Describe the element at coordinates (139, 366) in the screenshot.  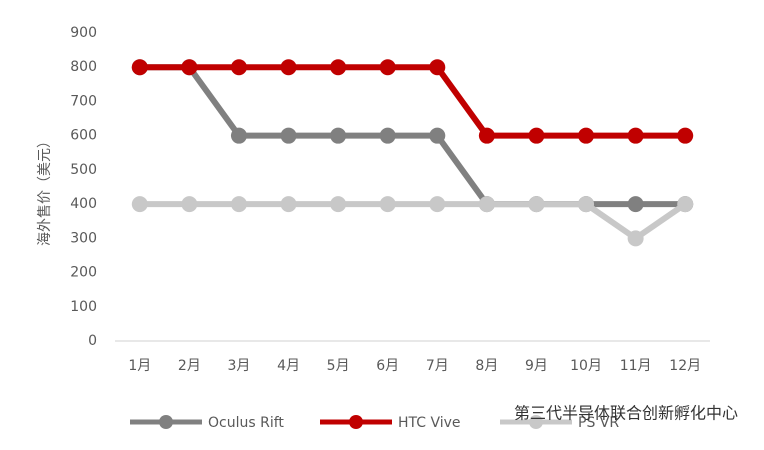
I see `x-tick-label: 1月` at that location.